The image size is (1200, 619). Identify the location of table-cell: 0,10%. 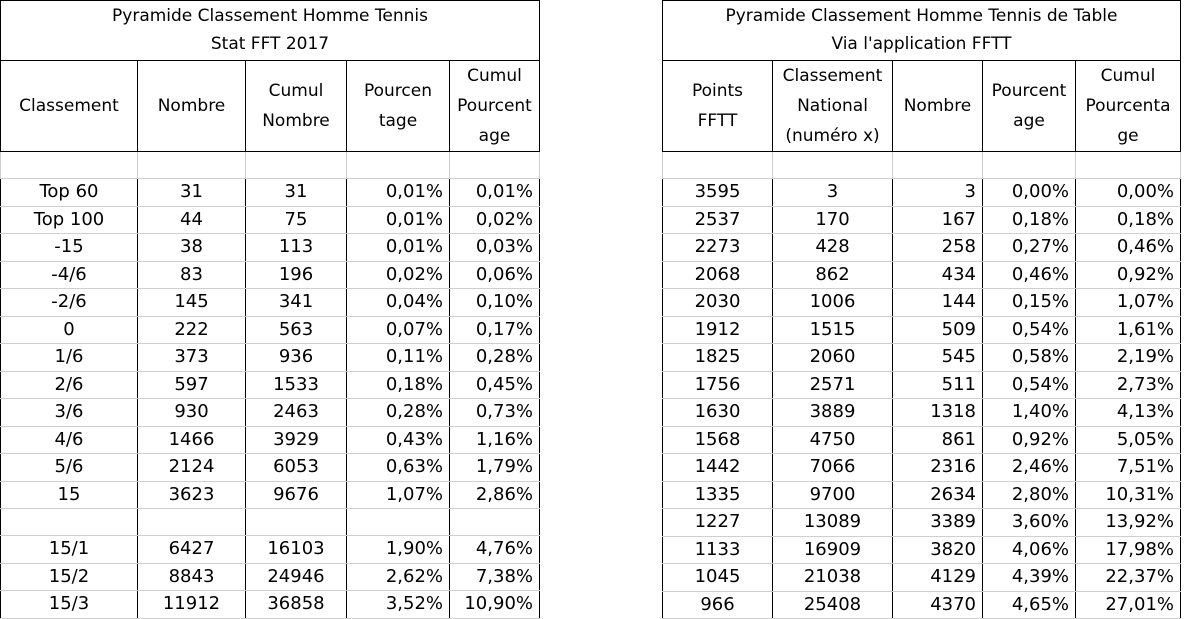
(494, 302).